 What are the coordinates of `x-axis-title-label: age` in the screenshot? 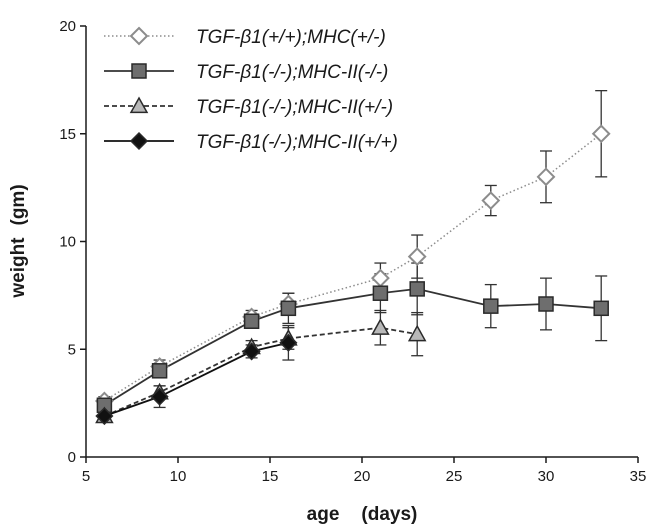 It's located at (323, 514).